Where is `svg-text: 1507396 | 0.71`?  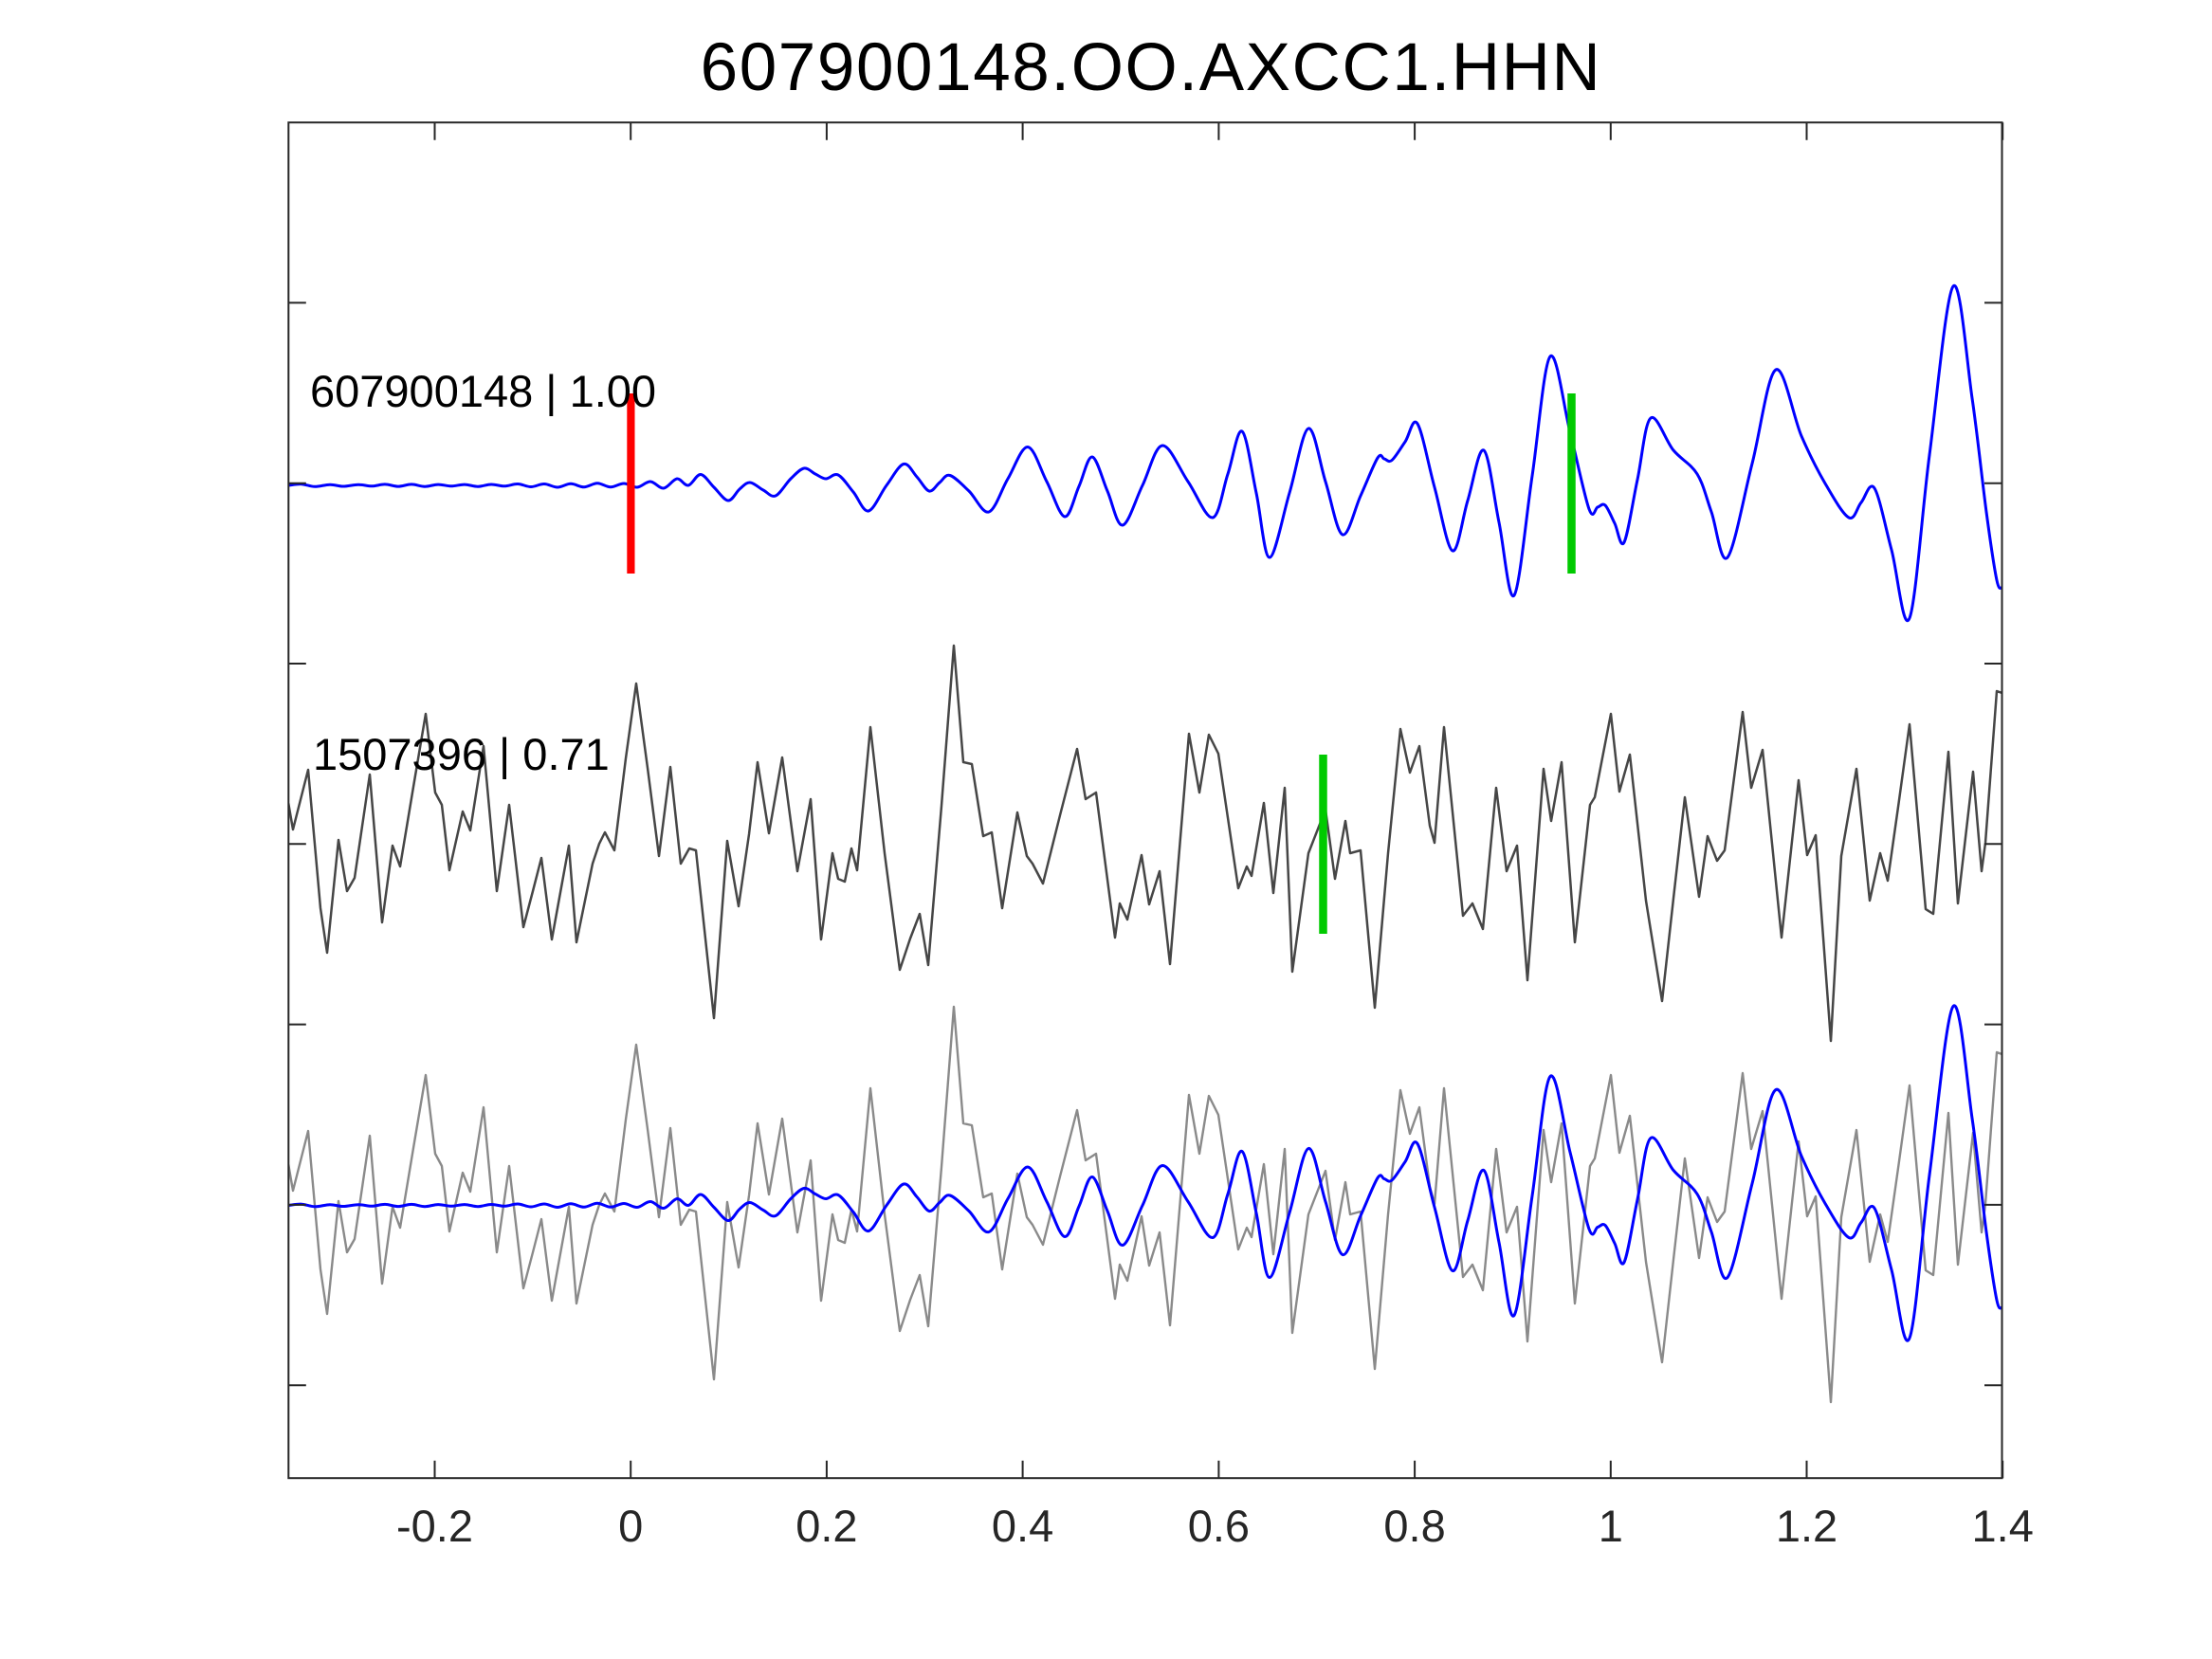
svg-text: 1507396 | 0.71 is located at coordinates (461, 754).